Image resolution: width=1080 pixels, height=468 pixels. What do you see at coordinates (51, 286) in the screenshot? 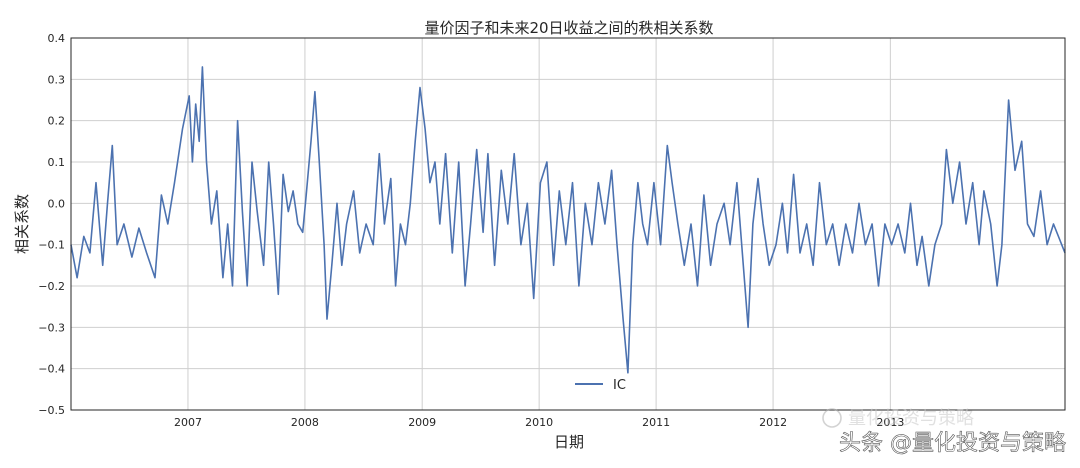
I see `y-tick-label: −0.2` at bounding box center [51, 286].